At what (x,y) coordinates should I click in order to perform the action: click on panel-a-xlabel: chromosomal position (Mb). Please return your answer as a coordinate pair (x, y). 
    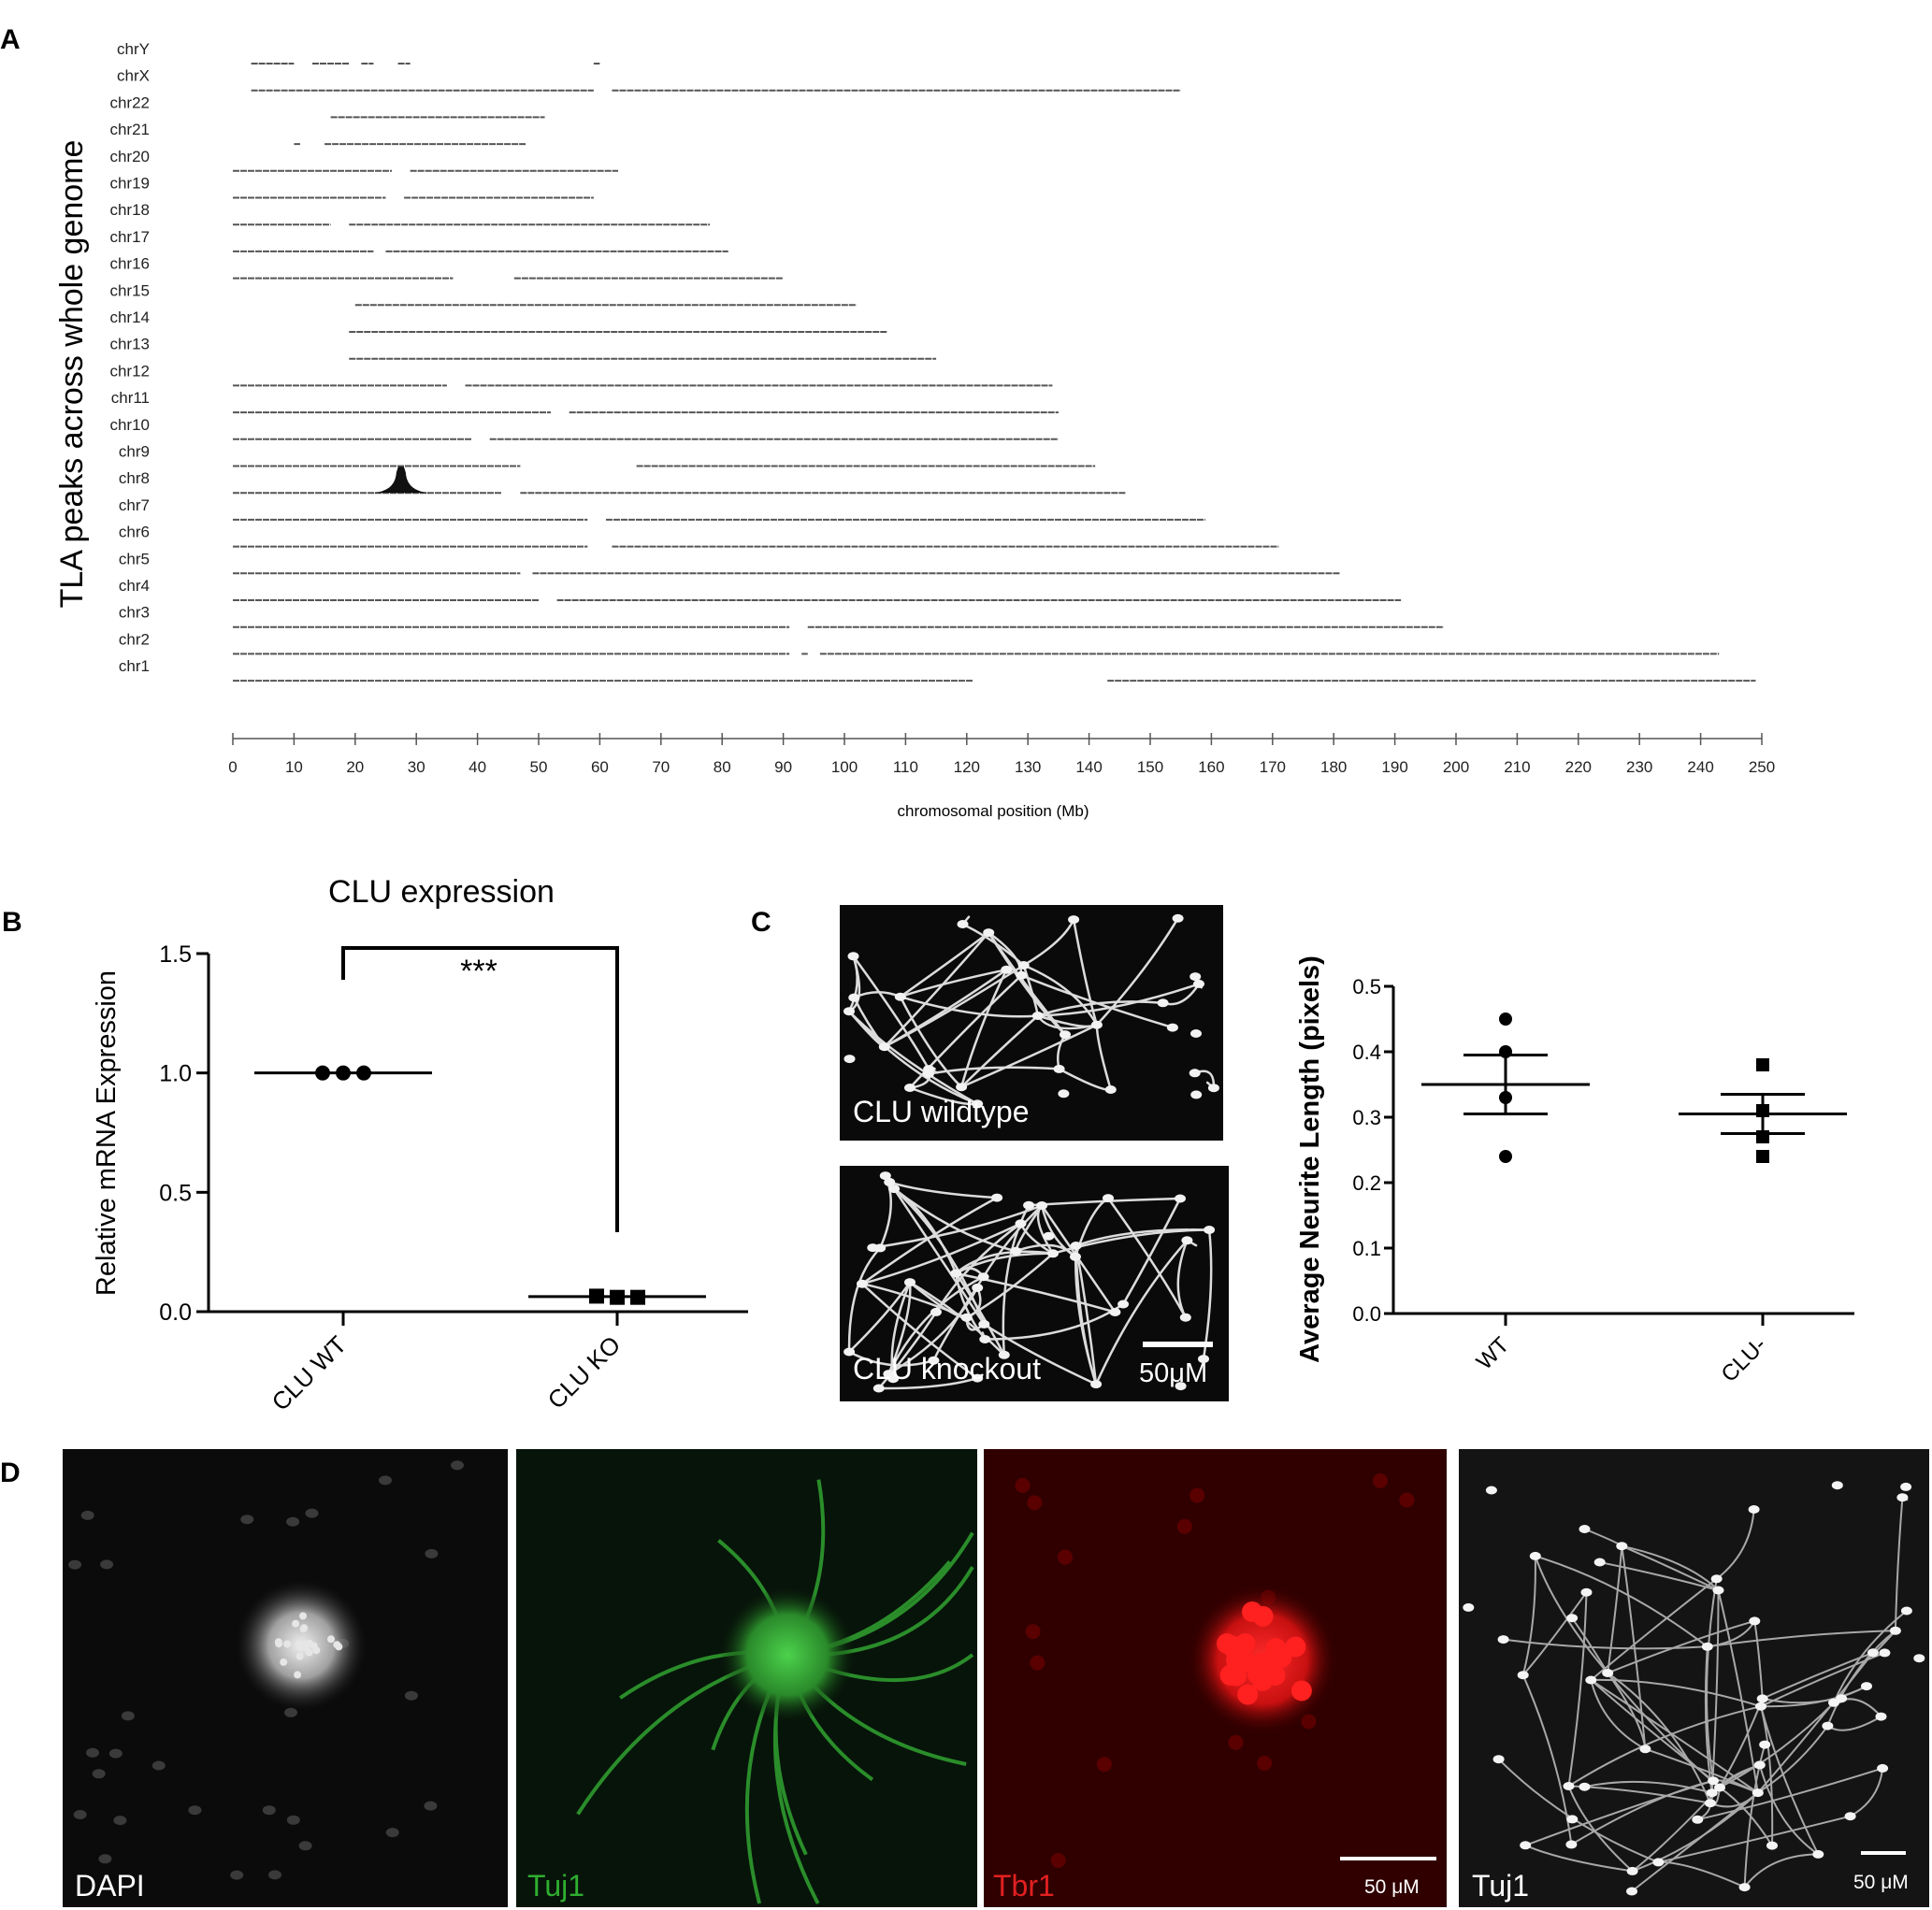
    Looking at the image, I should click on (993, 811).